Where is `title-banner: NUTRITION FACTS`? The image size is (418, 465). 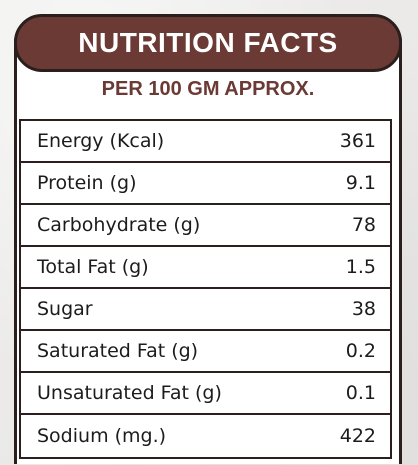
title-banner: NUTRITION FACTS is located at coordinates (208, 43).